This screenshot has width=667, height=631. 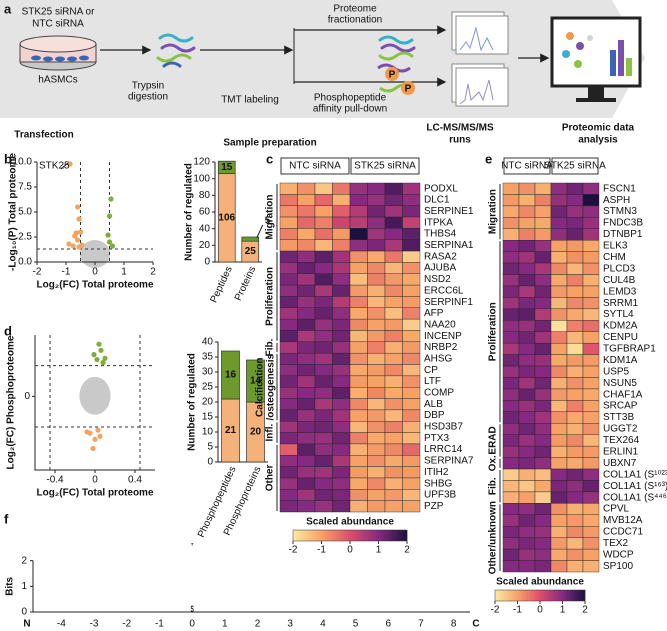 What do you see at coordinates (124, 272) in the screenshot?
I see `x-tick-label: 1` at bounding box center [124, 272].